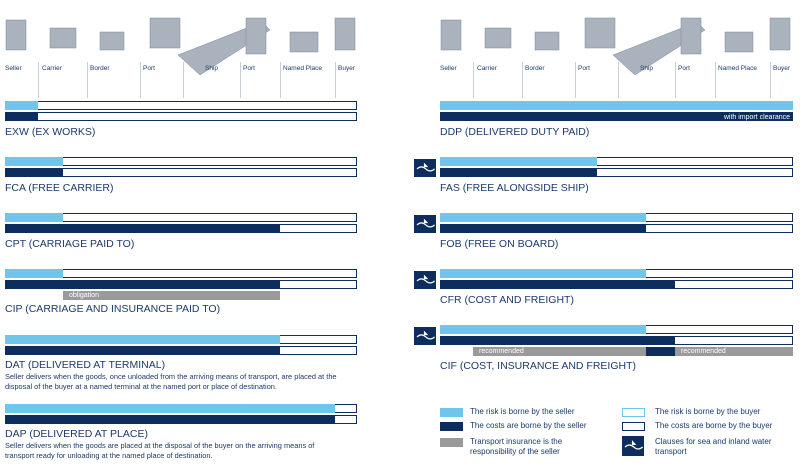  Describe the element at coordinates (507, 300) in the screenshot. I see `term-name: CFR (COST AND FREIGHT)` at that location.